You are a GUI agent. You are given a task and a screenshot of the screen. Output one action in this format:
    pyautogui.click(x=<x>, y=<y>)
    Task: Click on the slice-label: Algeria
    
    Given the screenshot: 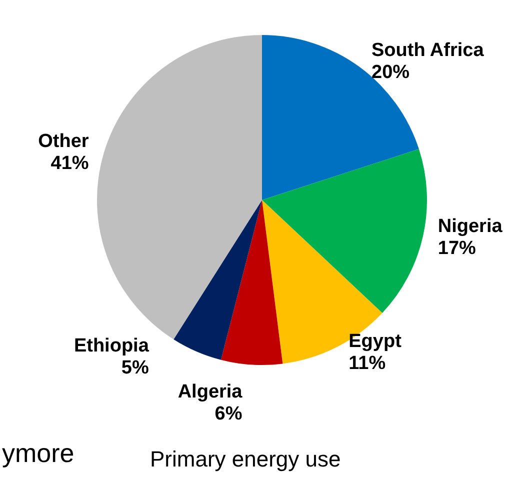 What is the action you would take?
    pyautogui.click(x=210, y=391)
    